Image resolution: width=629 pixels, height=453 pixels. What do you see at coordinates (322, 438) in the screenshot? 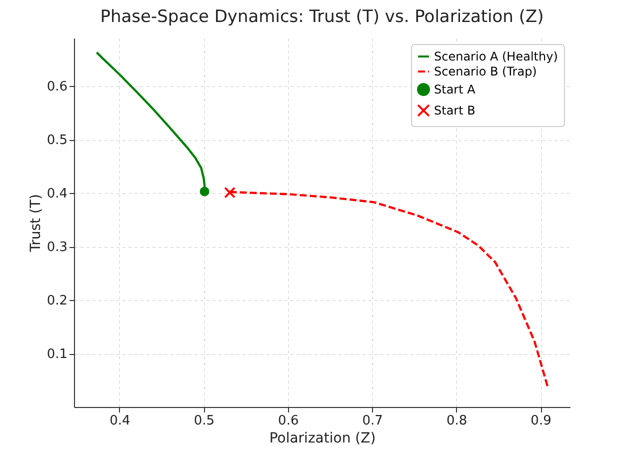
I see `x-axis-title: Polarization (Z)` at bounding box center [322, 438].